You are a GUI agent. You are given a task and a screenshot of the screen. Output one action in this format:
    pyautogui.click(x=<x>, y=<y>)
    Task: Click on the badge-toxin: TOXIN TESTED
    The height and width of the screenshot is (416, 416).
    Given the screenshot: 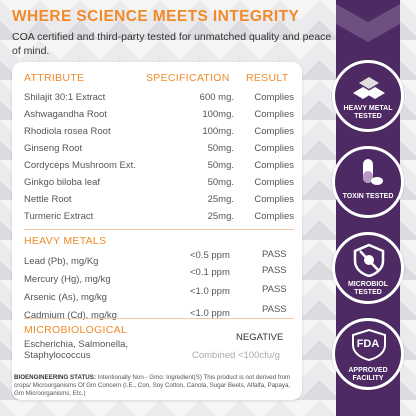 What is the action you would take?
    pyautogui.click(x=368, y=182)
    